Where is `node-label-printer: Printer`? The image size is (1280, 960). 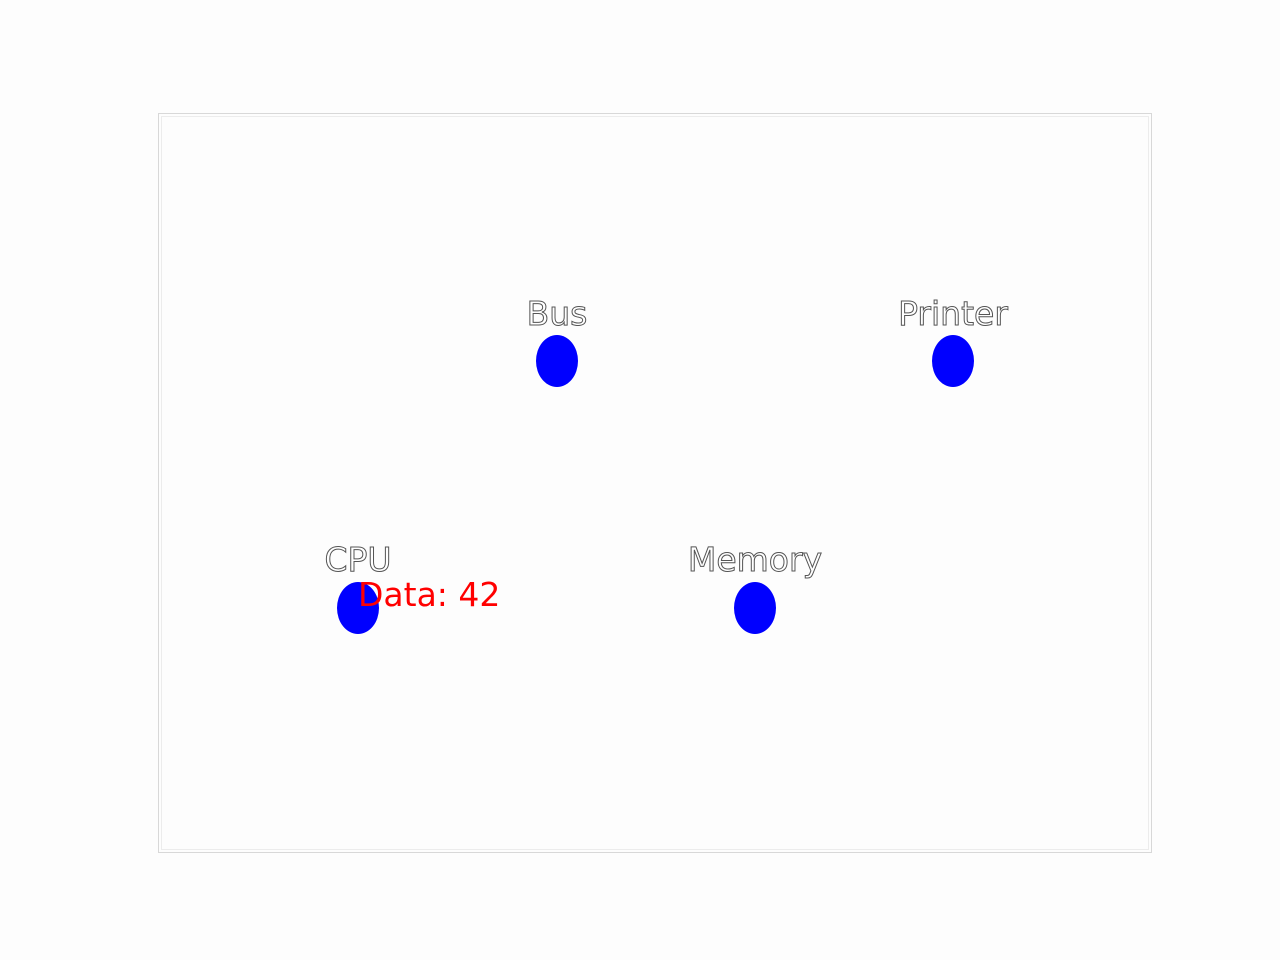
node-label-printer: Printer is located at coordinates (953, 313).